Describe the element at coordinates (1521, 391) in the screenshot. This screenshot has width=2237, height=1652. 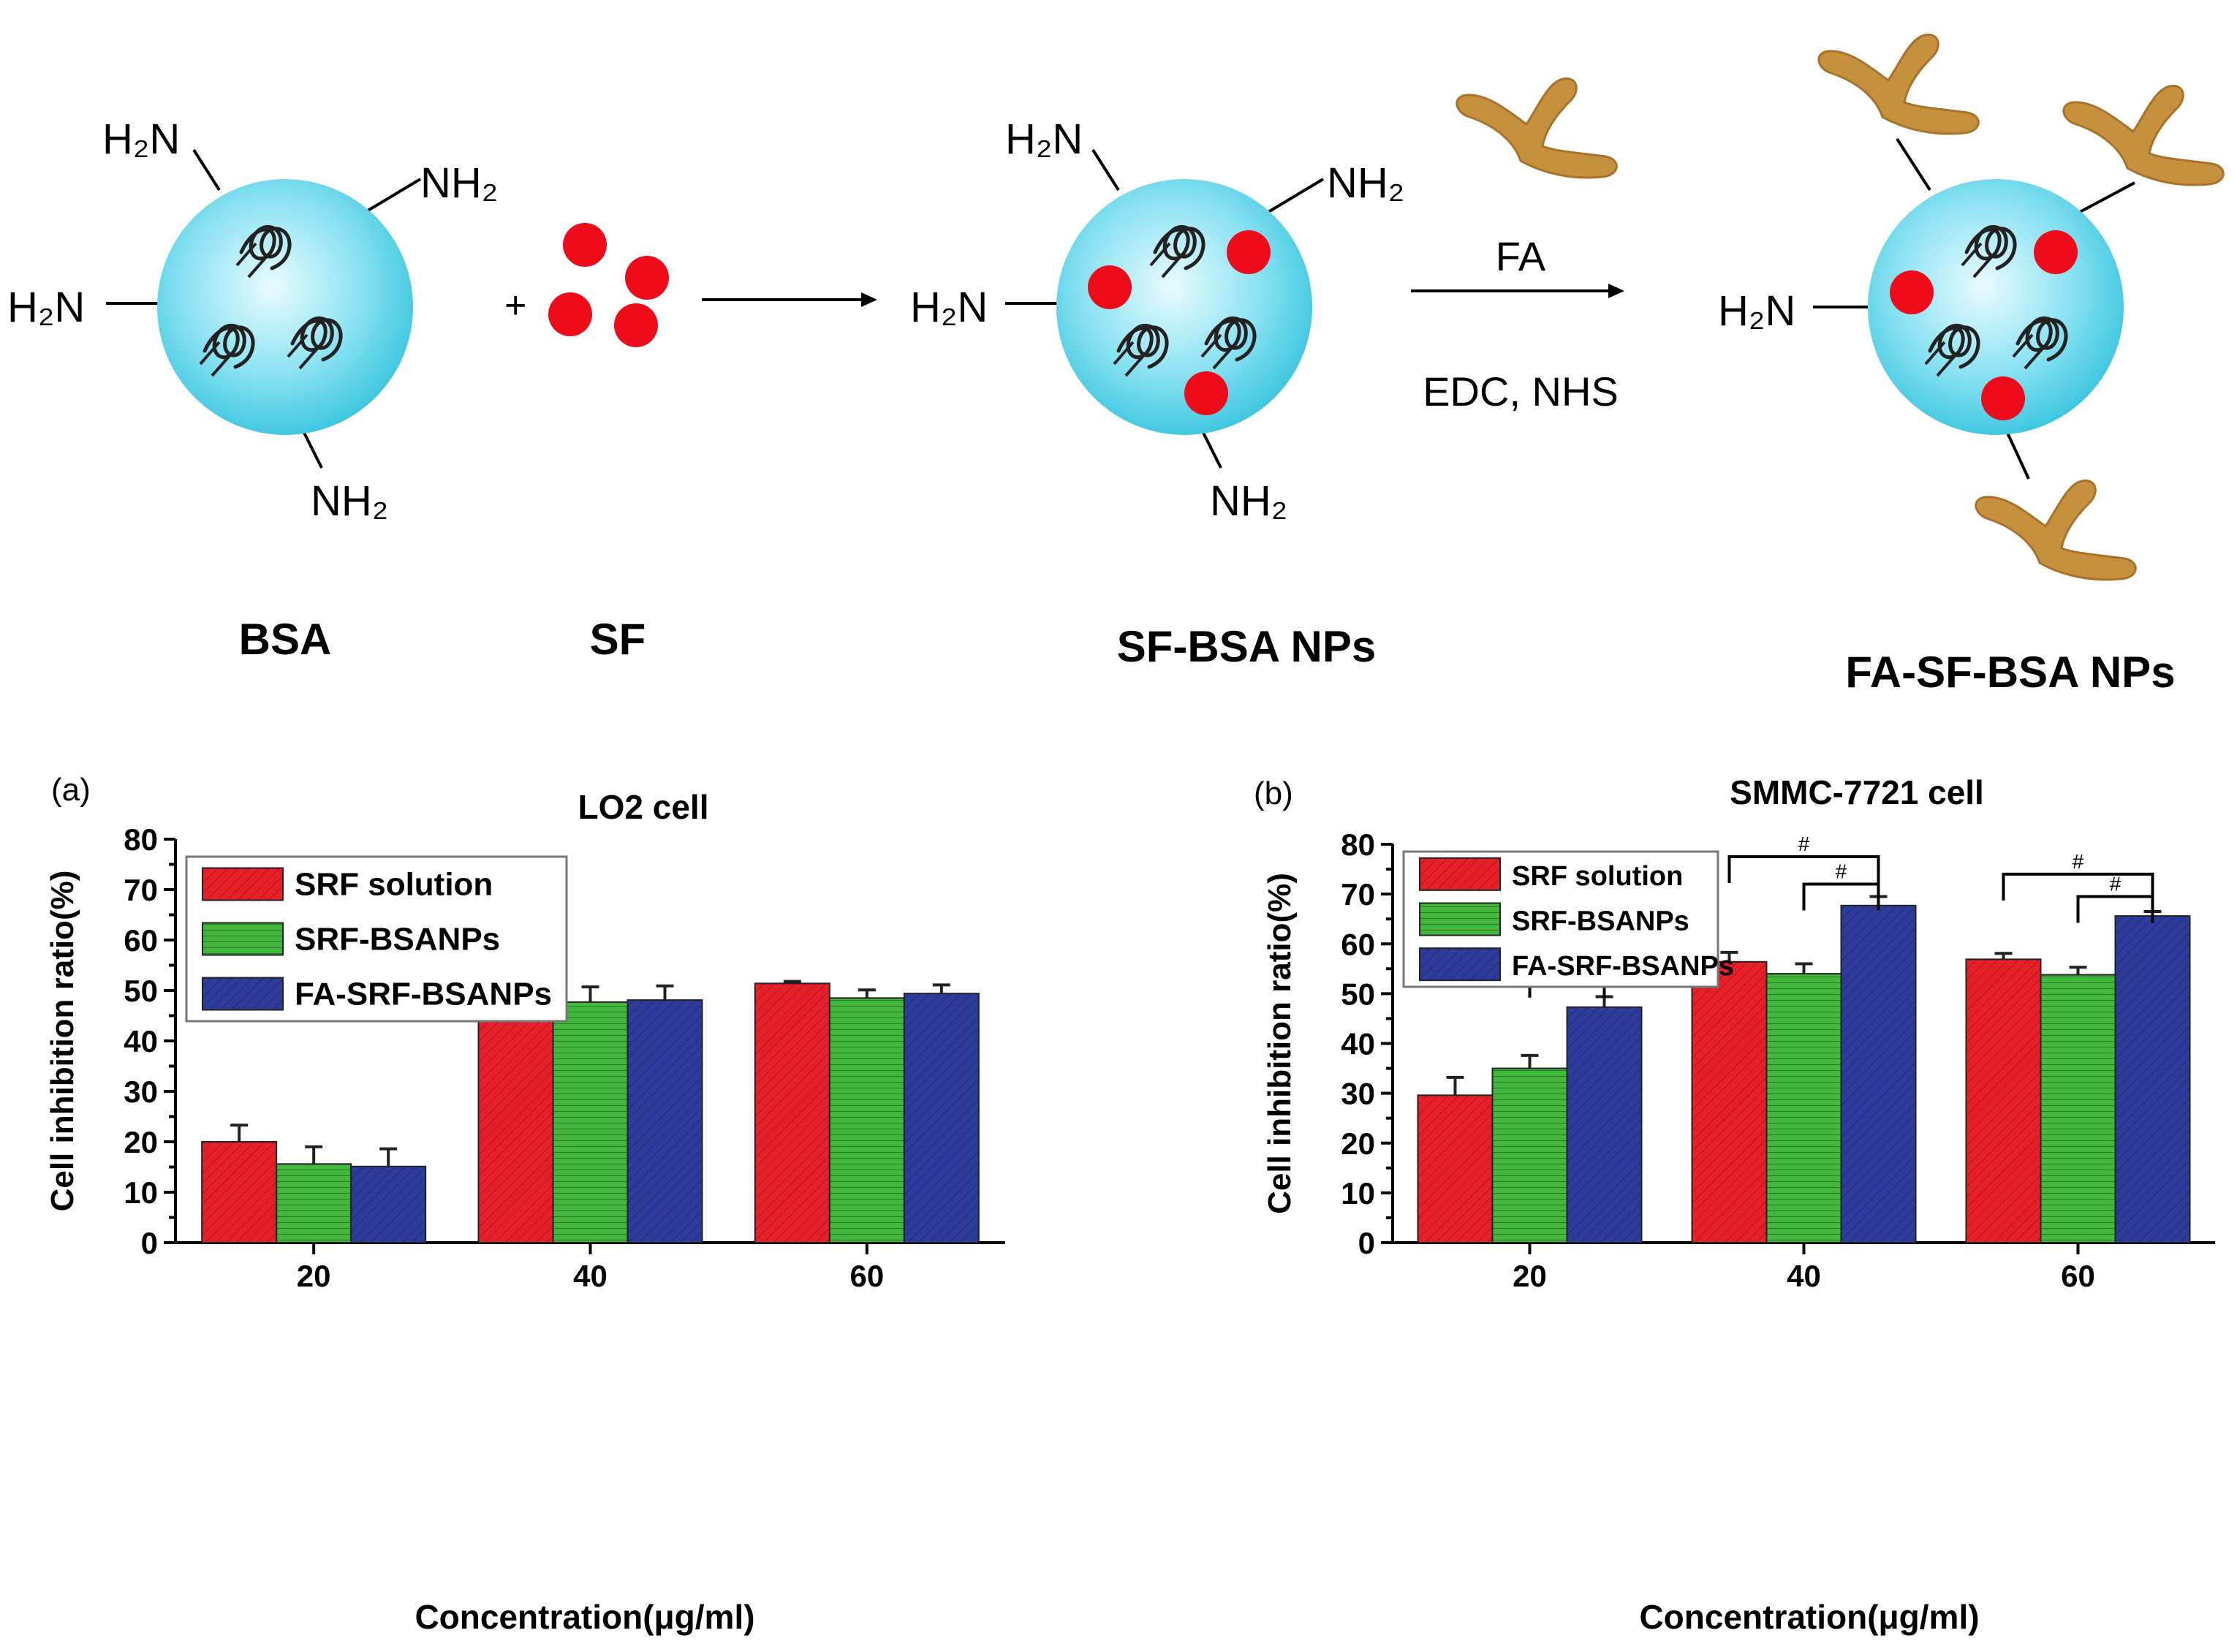
I see `reagent-edc-nhs: EDC, NHS` at that location.